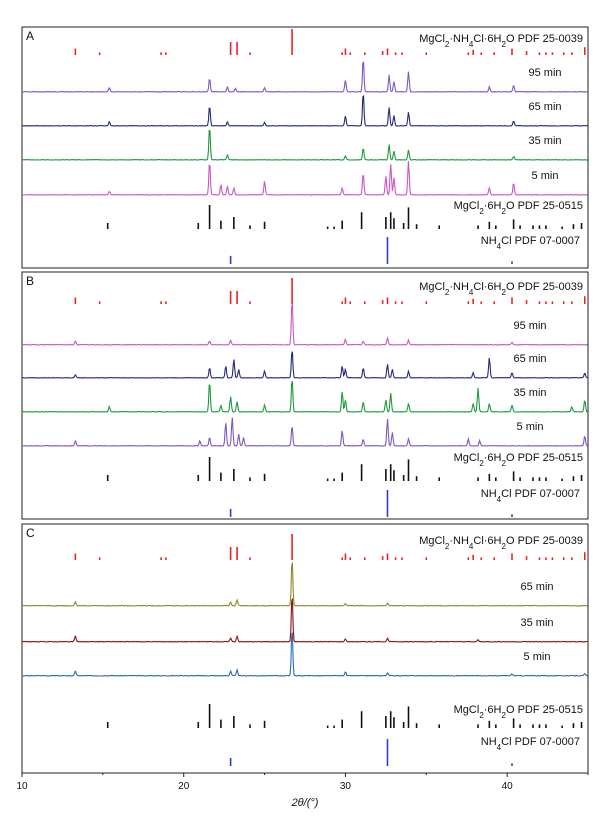 The image size is (611, 816). What do you see at coordinates (508, 786) in the screenshot?
I see `x-tick-label: 40` at bounding box center [508, 786].